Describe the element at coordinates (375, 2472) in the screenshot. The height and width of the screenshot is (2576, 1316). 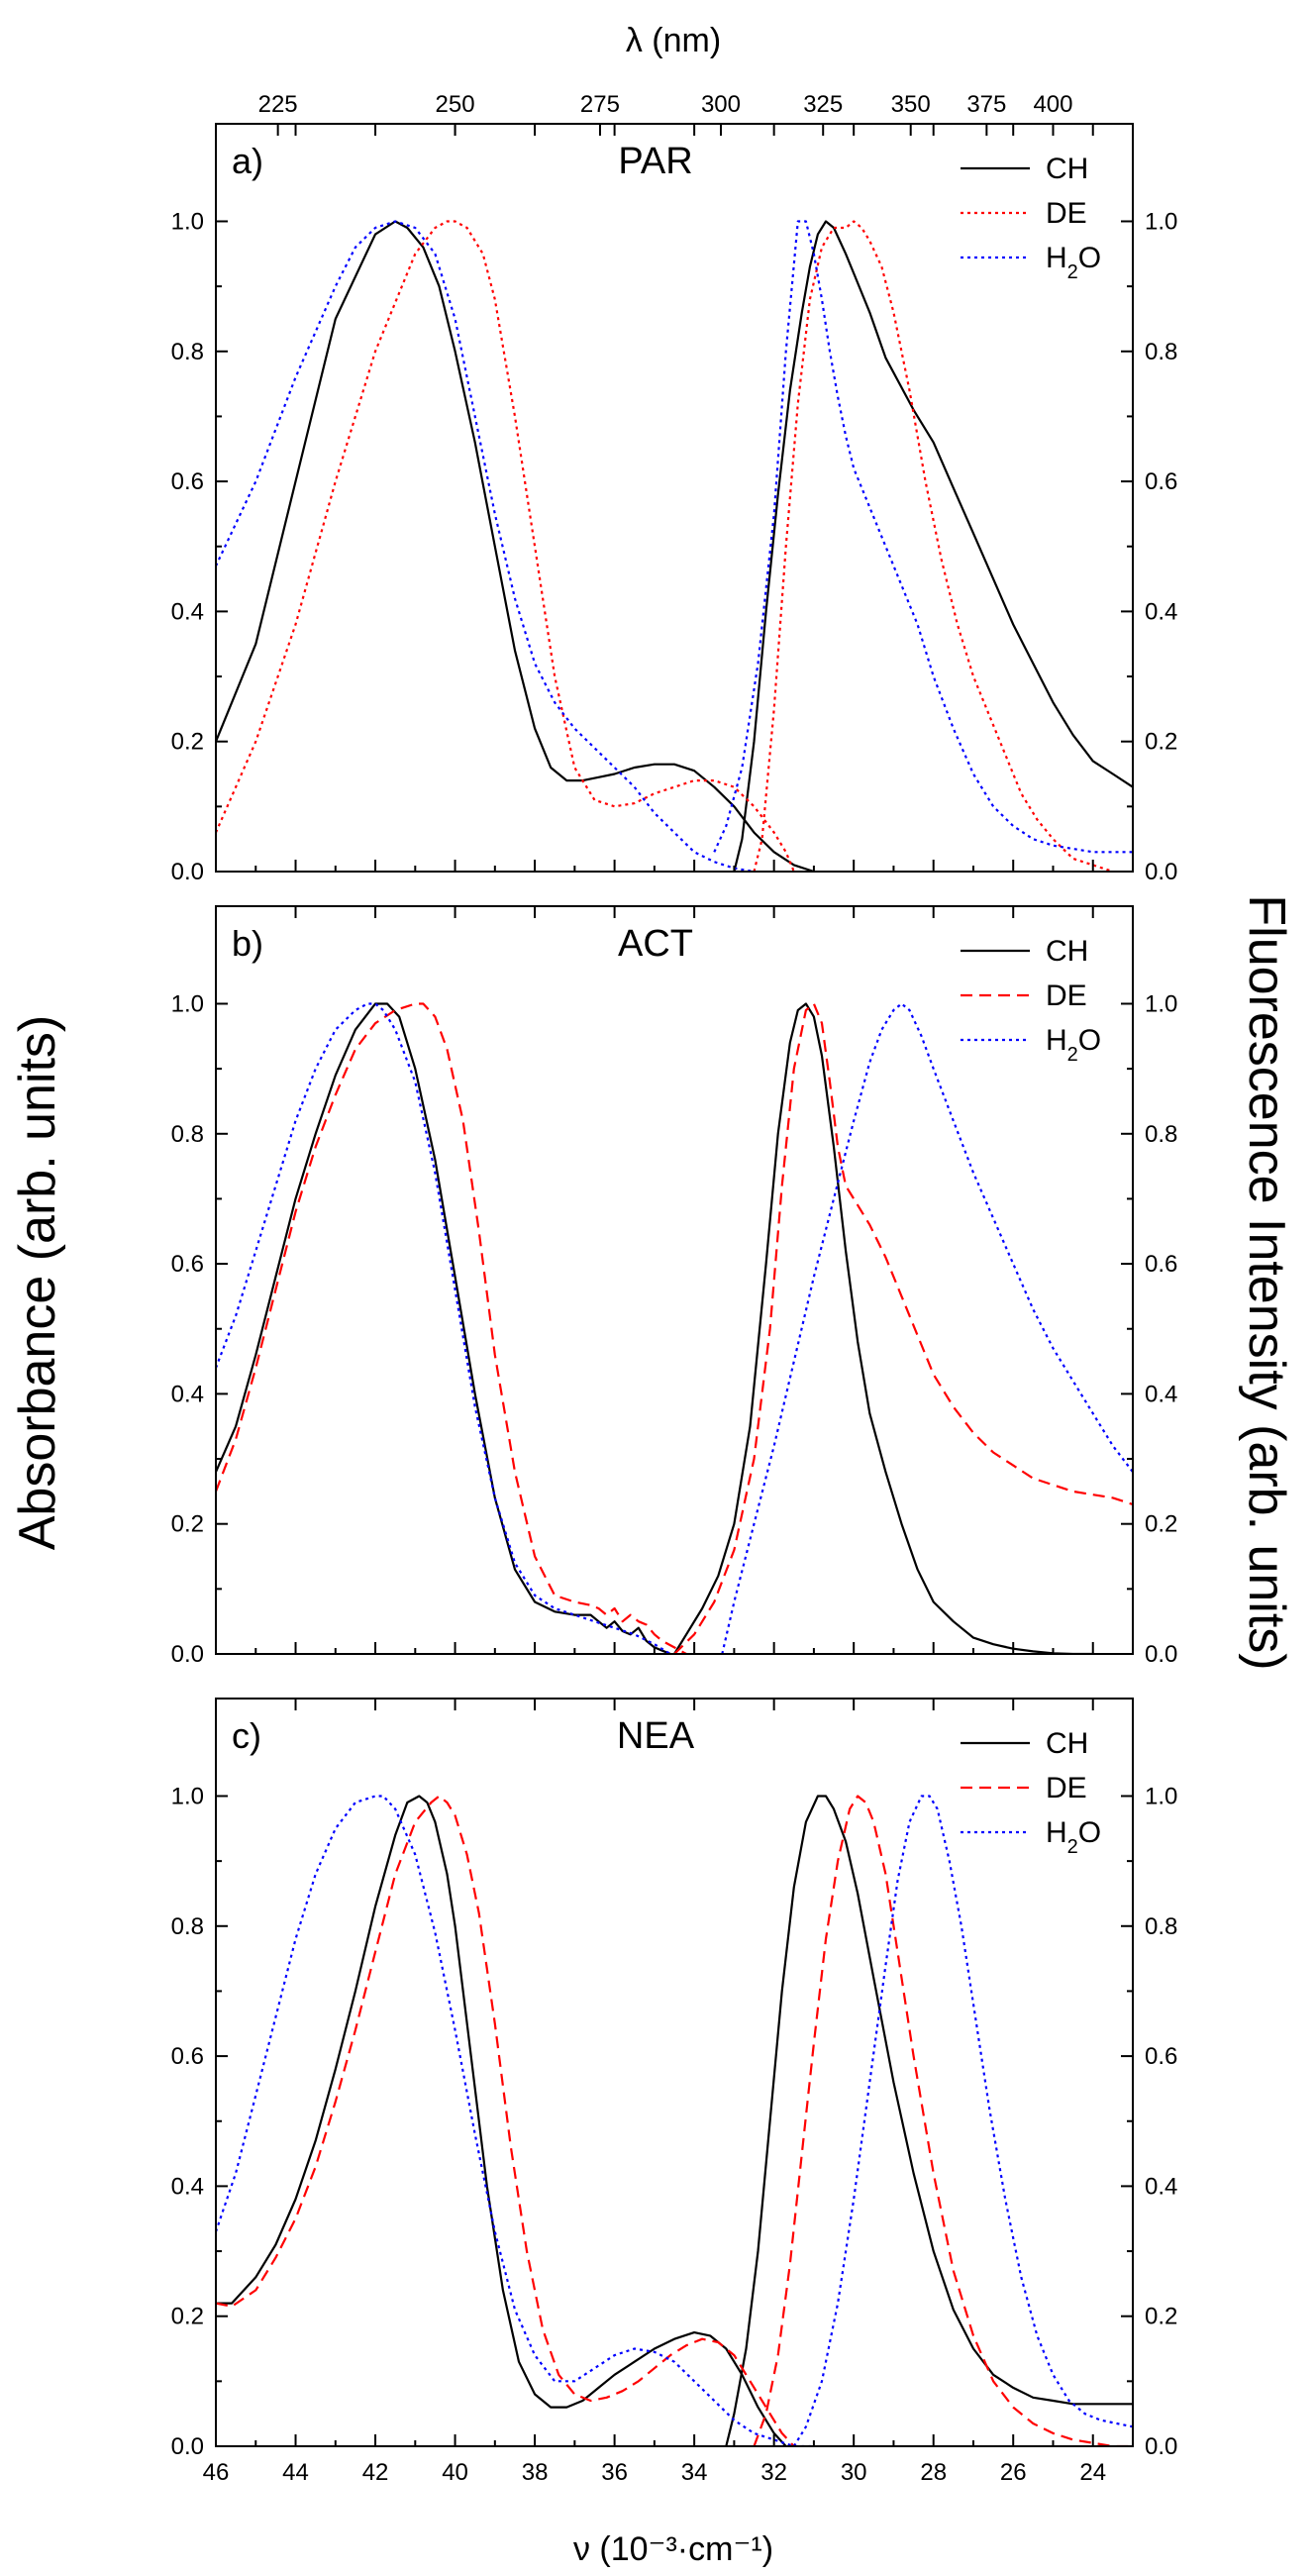
I see `x-tick-label: 42` at that location.